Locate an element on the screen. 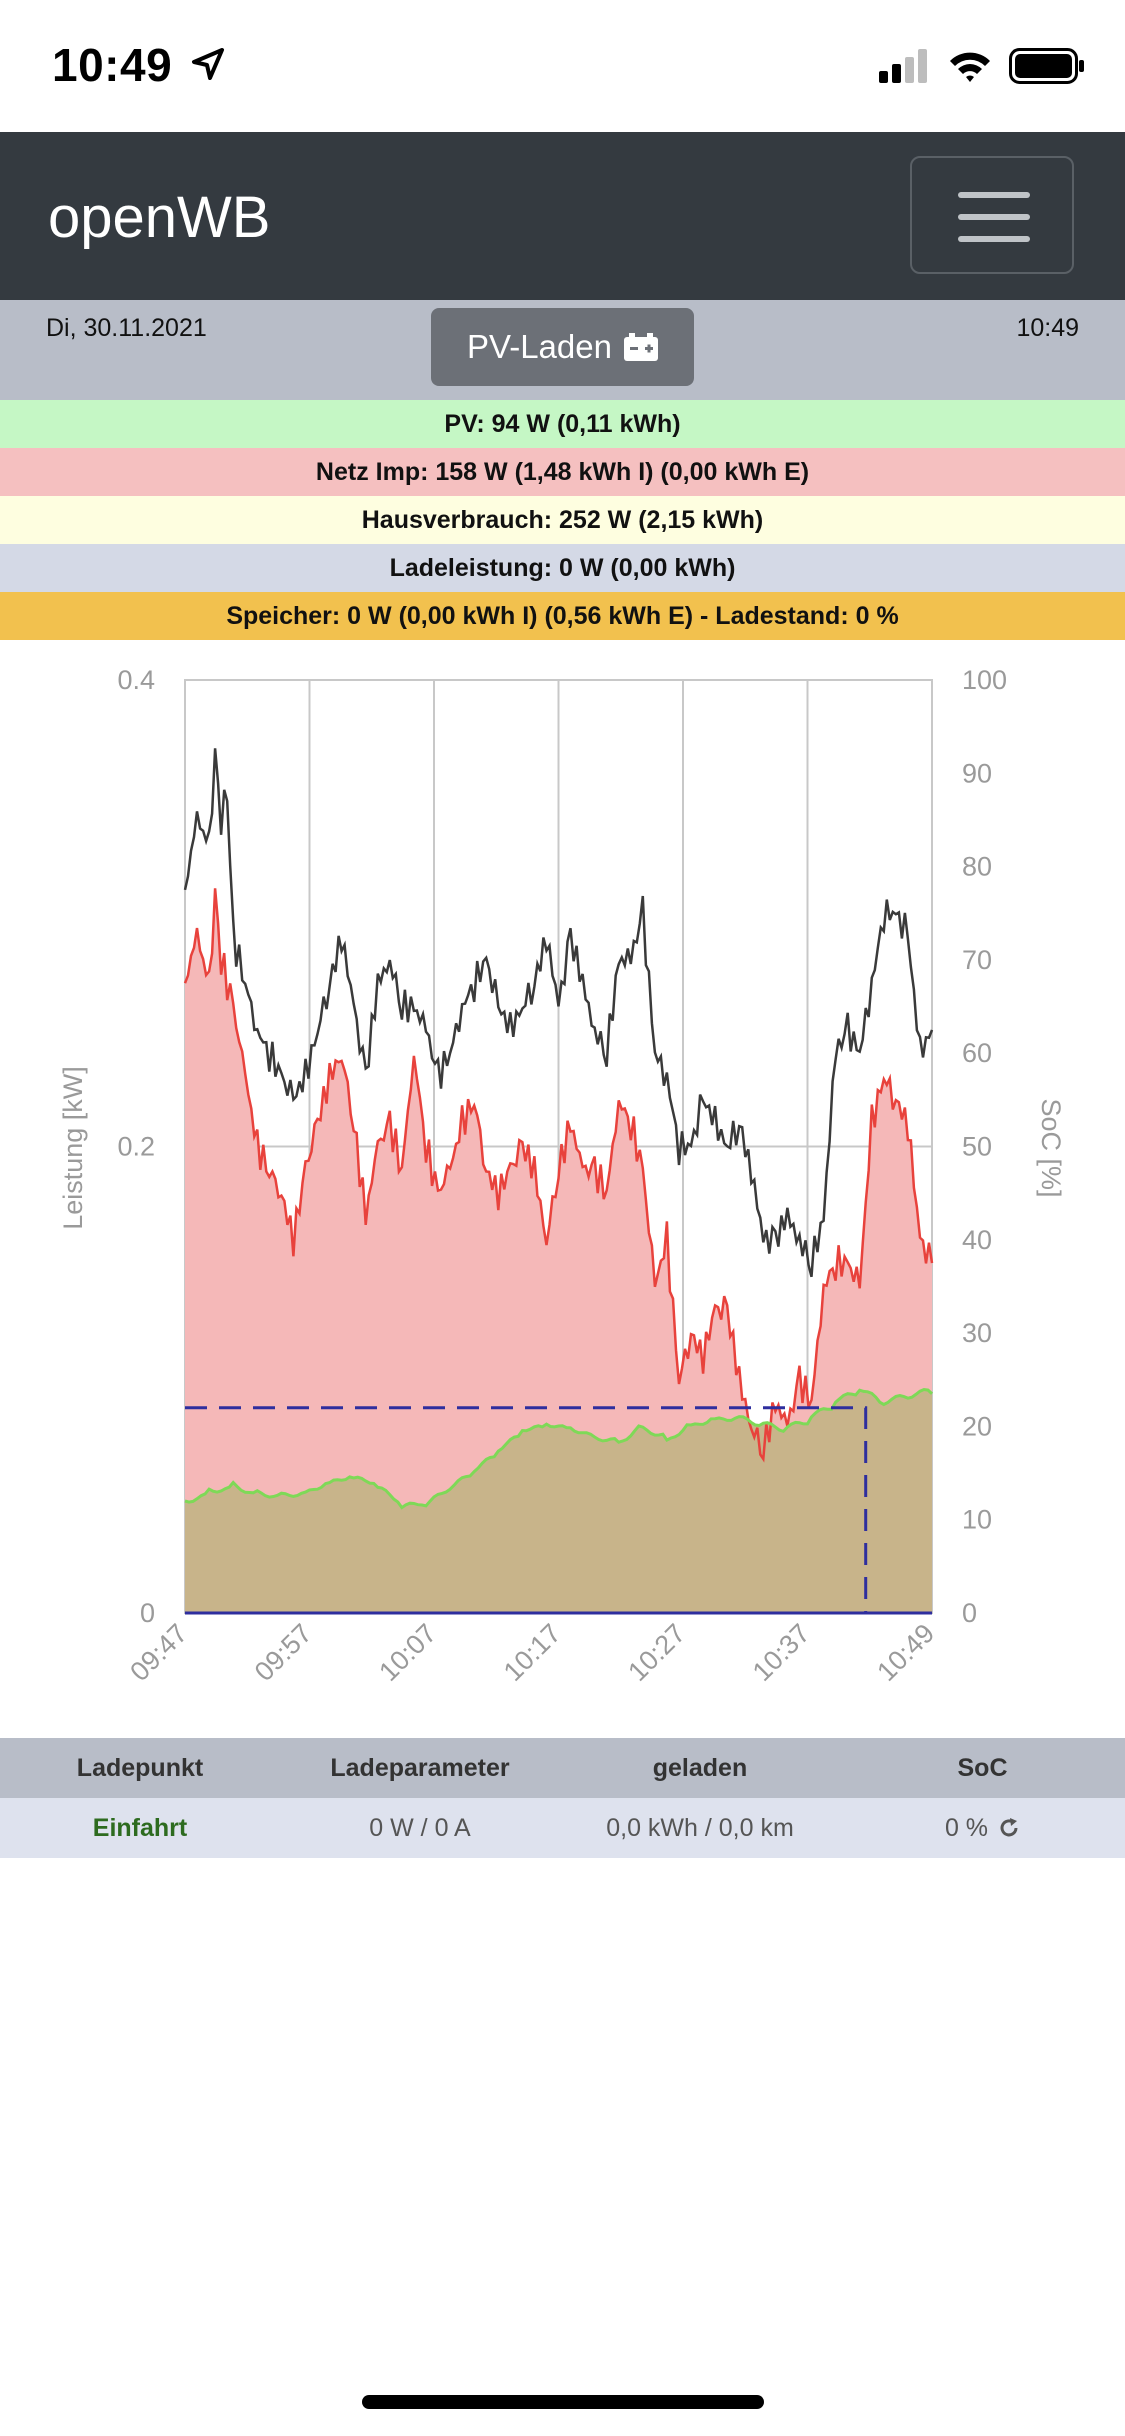 This screenshot has width=1125, height=2436. y-left-tick-label: 0.4 is located at coordinates (136, 680).